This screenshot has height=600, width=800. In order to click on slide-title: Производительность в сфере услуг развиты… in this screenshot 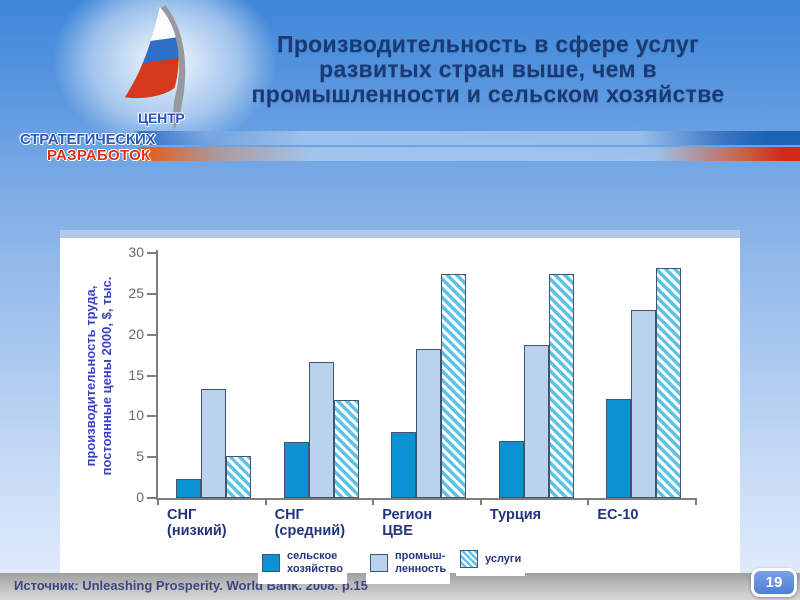, I will do `click(488, 69)`.